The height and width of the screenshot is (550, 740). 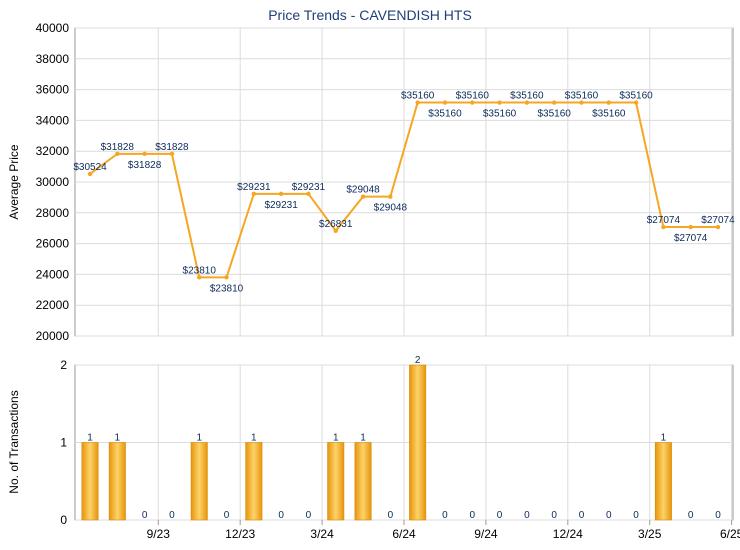 I want to click on transaction-count-label: 2, so click(x=418, y=360).